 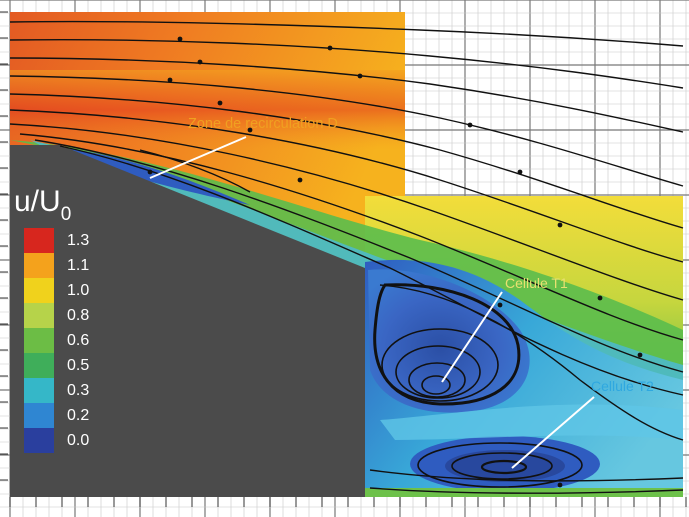 I want to click on colorbar-tick-label: 0.0, so click(x=78, y=440).